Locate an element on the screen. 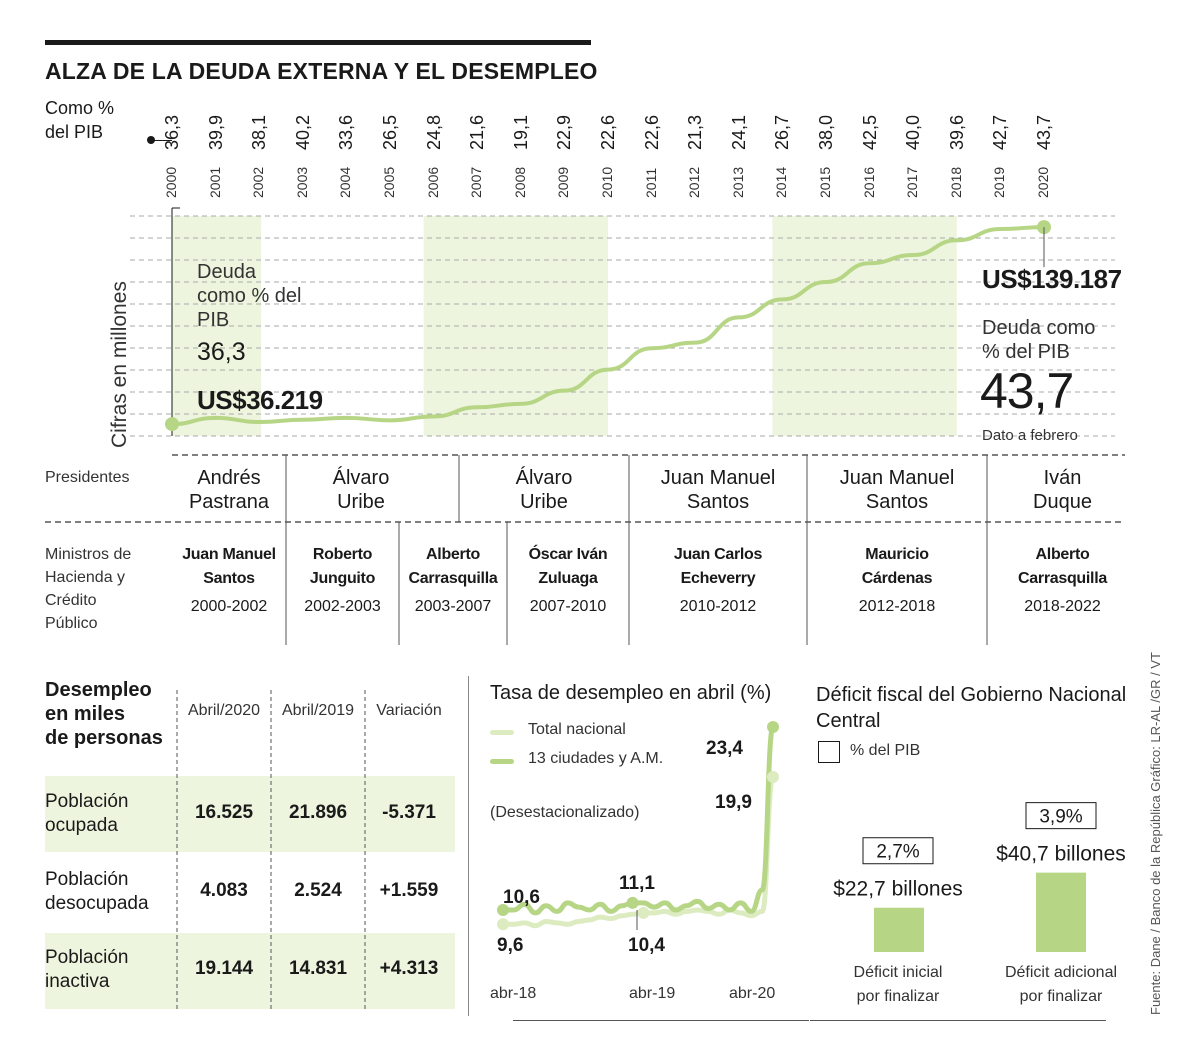  debt-line is located at coordinates (608, 326).